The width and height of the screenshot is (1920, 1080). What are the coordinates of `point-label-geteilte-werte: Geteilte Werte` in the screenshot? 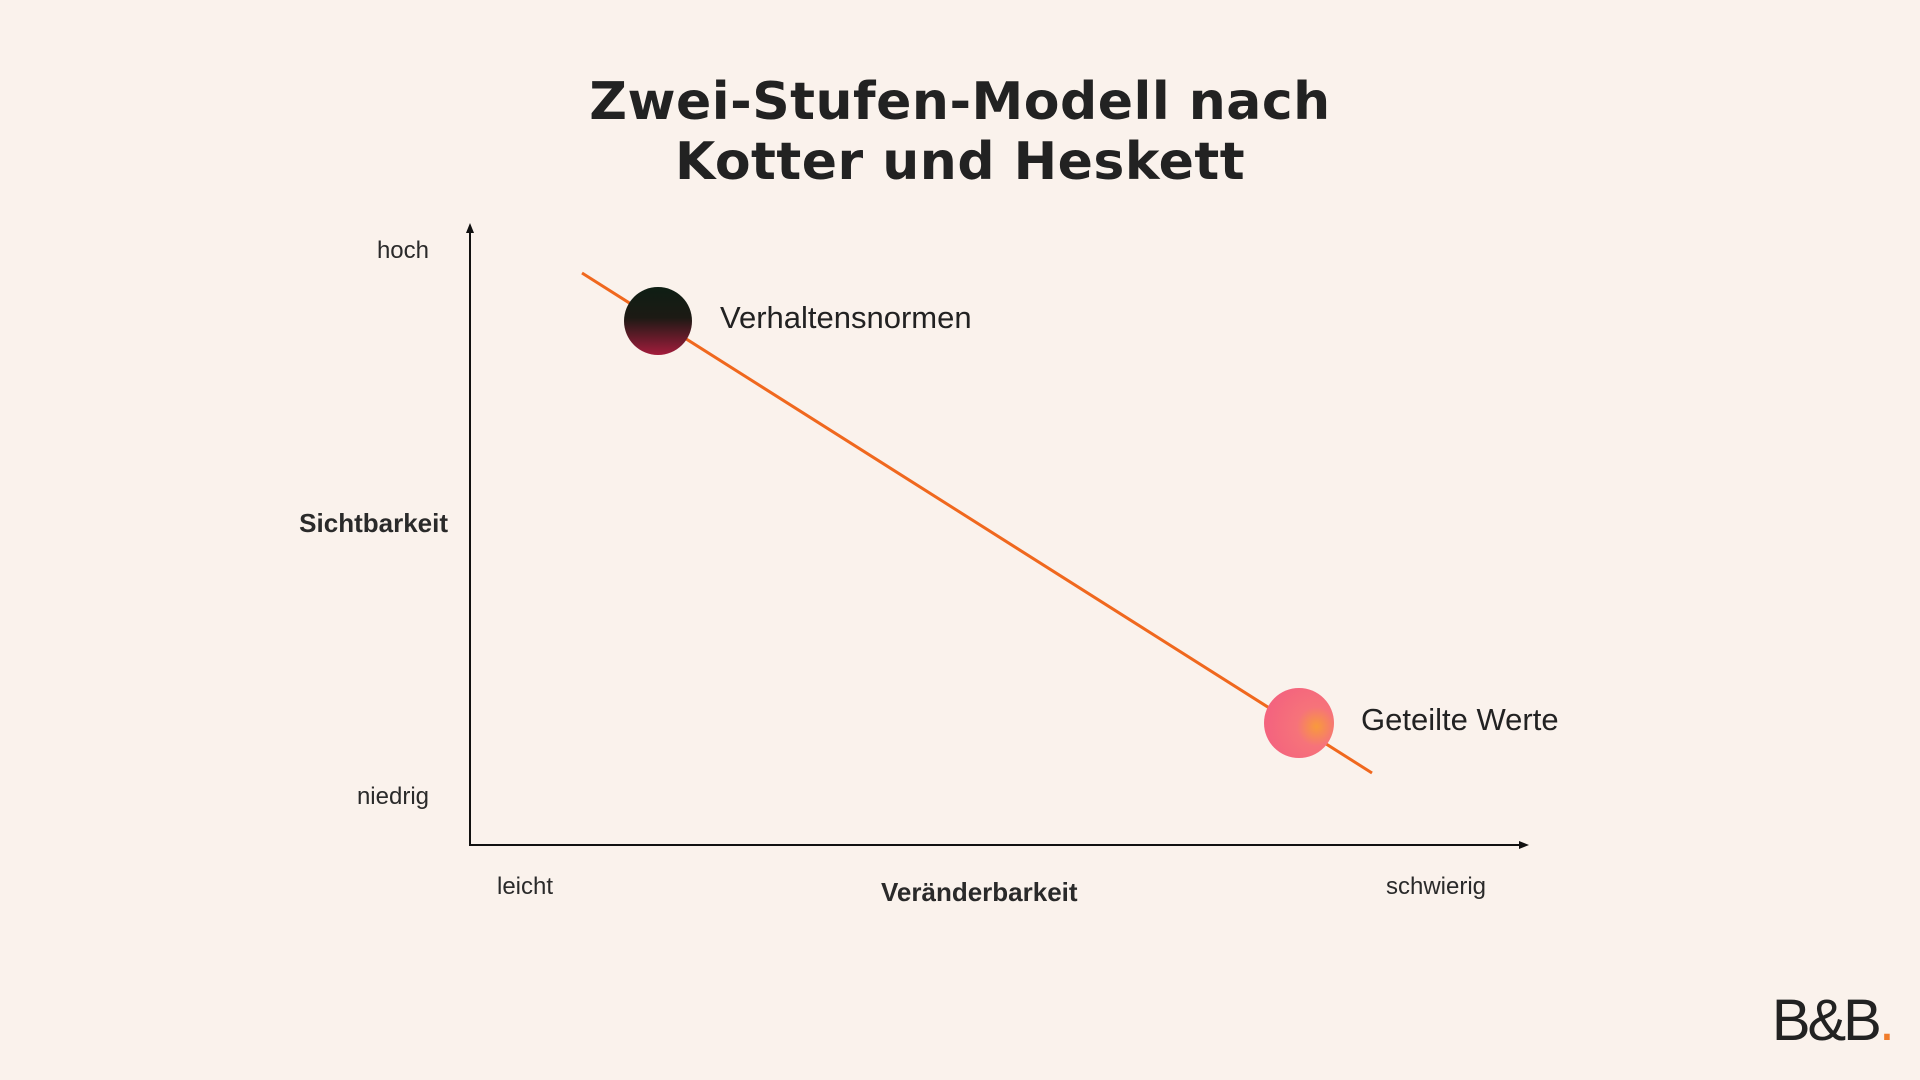 It's located at (1460, 719).